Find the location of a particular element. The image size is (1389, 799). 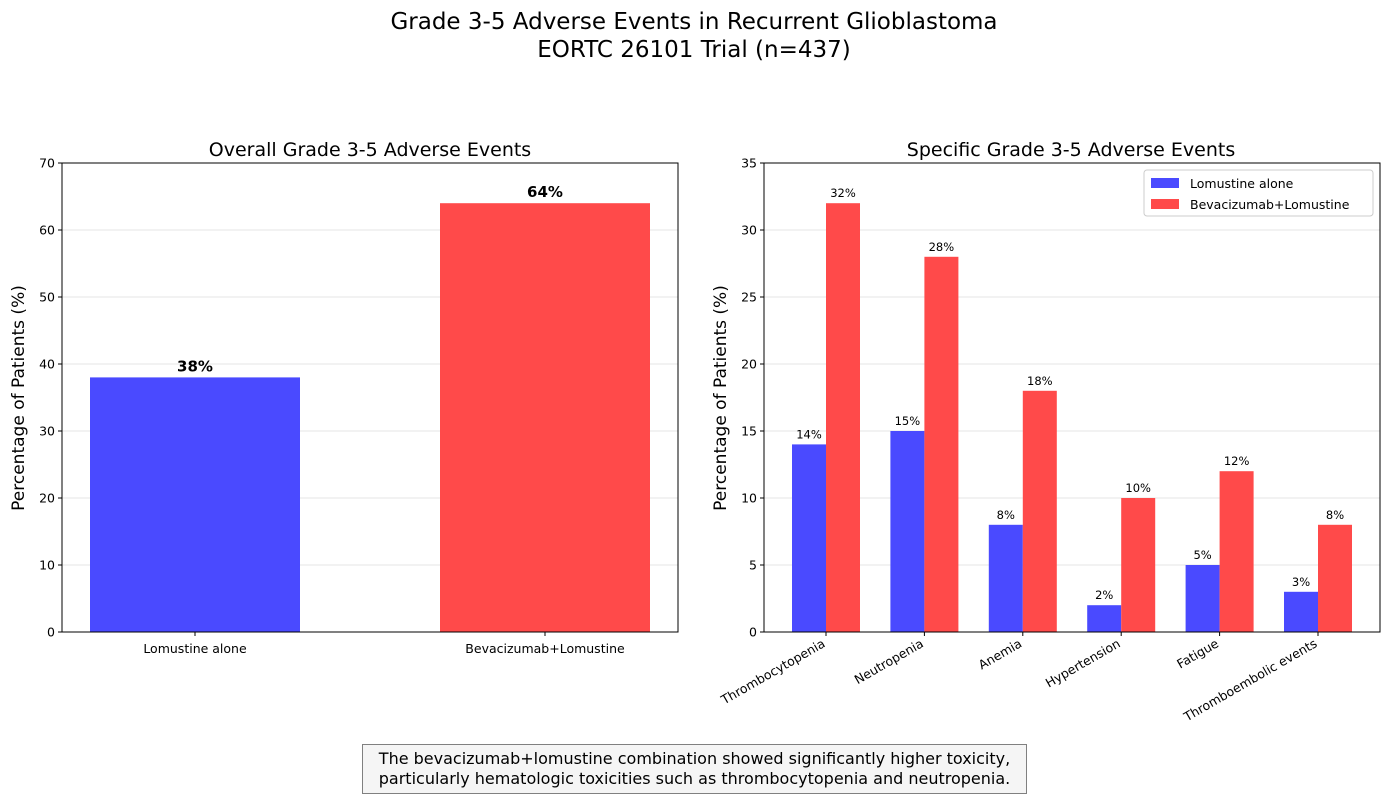

specific-xtick-label: Neutropenia is located at coordinates (889, 662).